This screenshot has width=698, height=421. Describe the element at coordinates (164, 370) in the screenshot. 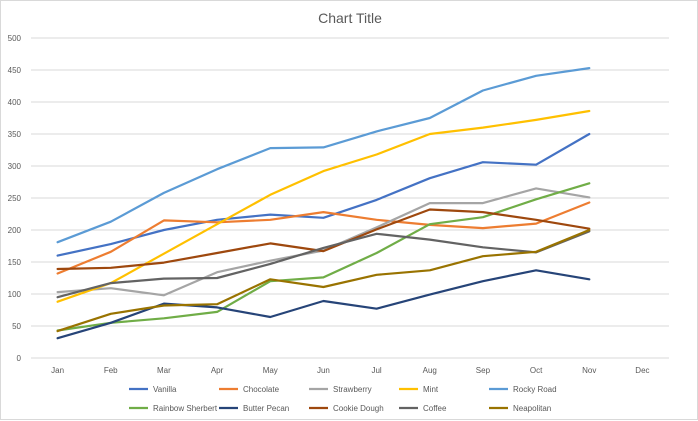

I see `x-tick-label: Mar` at that location.